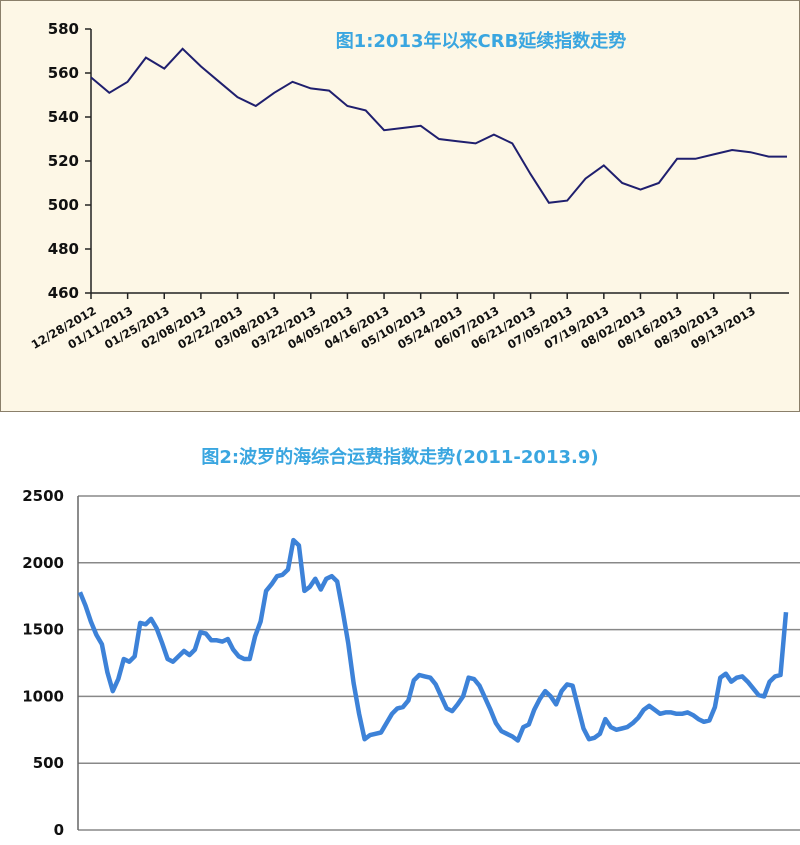 The width and height of the screenshot is (800, 845). I want to click on y-tick-label: 2500, so click(43, 496).